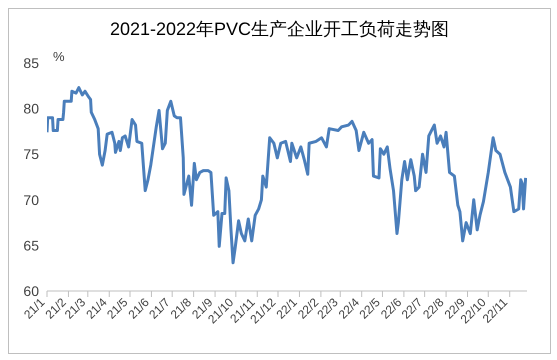 This screenshot has width=557, height=360. What do you see at coordinates (31, 108) in the screenshot?
I see `y-tick-label: 80` at bounding box center [31, 108].